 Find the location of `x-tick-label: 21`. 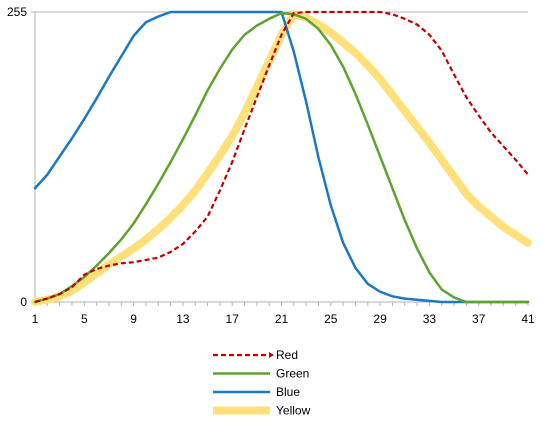

x-tick-label: 21 is located at coordinates (282, 319).